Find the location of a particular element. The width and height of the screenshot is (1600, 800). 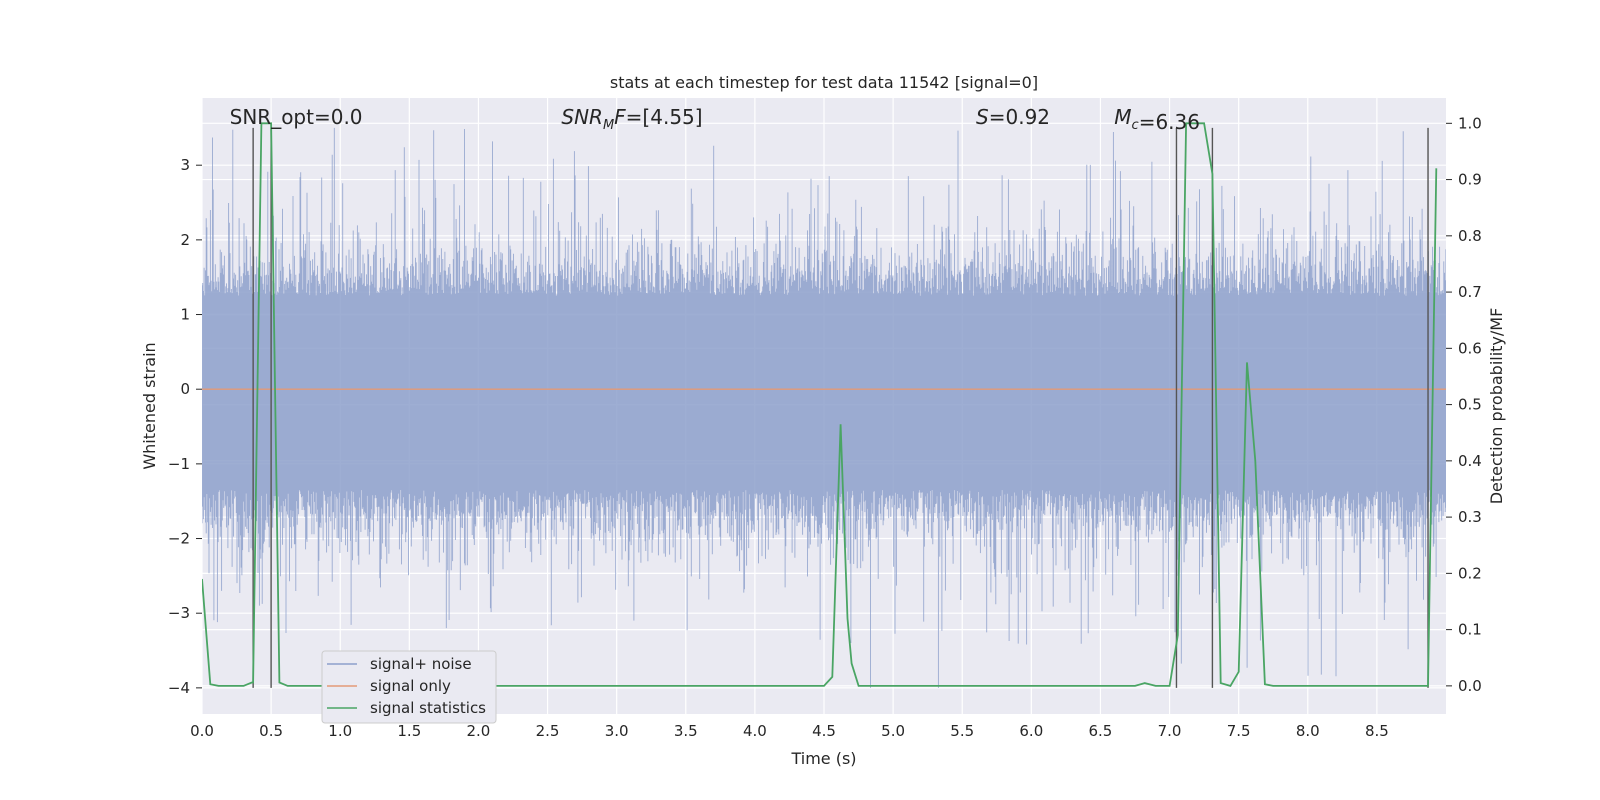

y-right-tick-label: 0.0 is located at coordinates (1470, 686).